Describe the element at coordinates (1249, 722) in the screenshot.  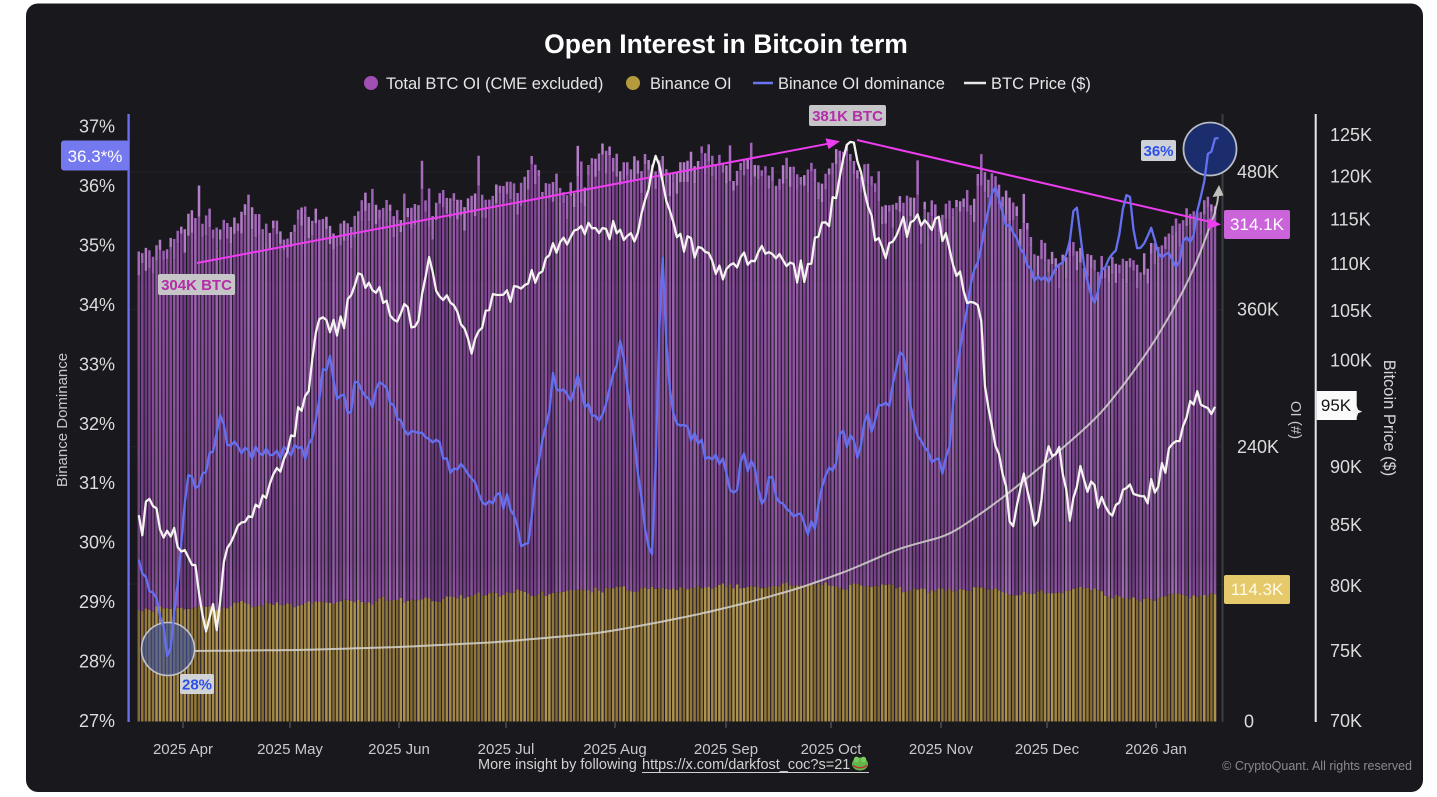
I see `svg-text: 0` at that location.